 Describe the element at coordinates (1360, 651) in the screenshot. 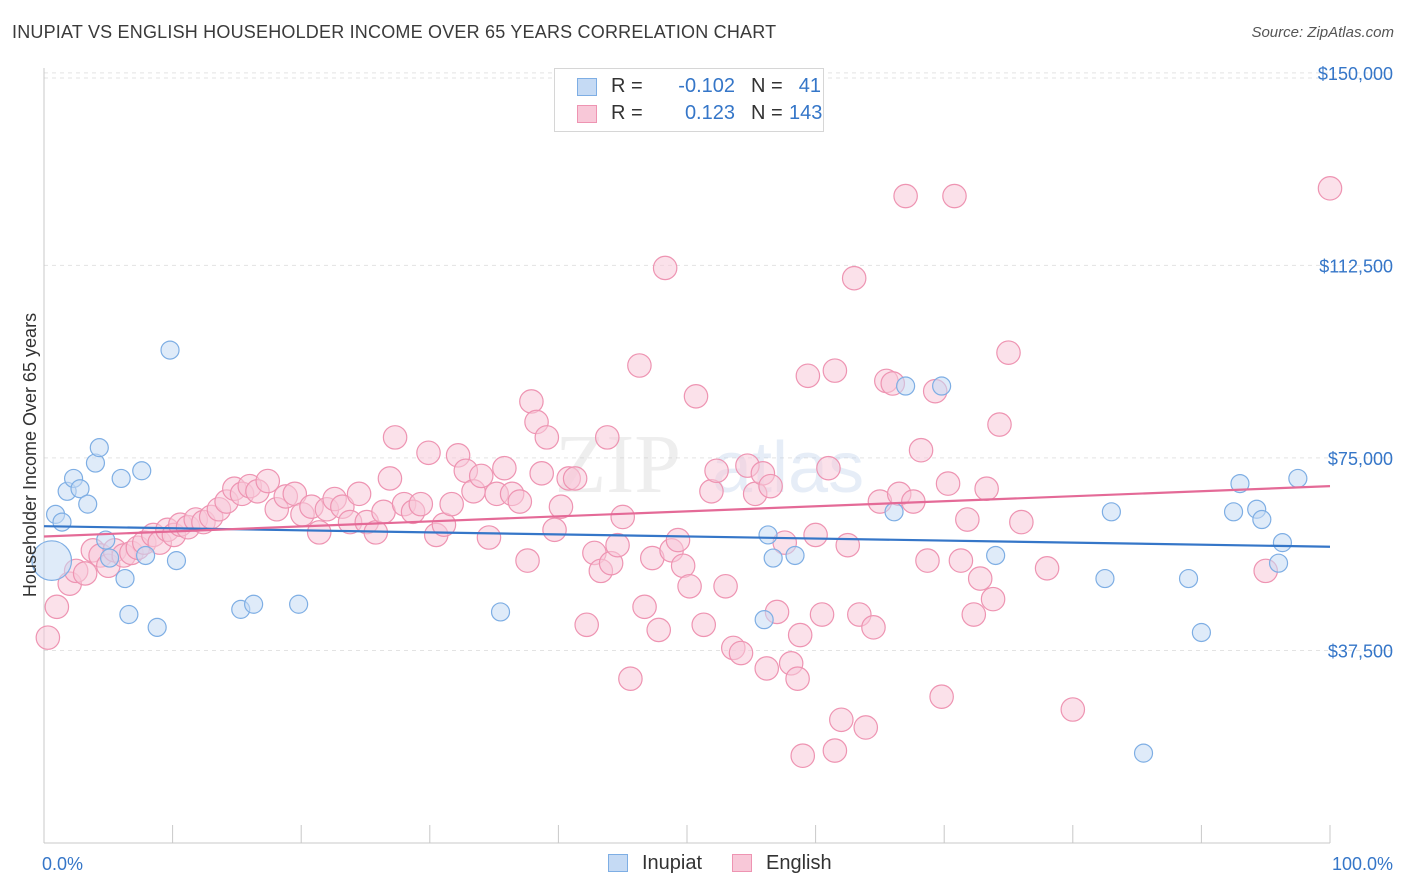

I see `y-tick-label: $37,500` at that location.